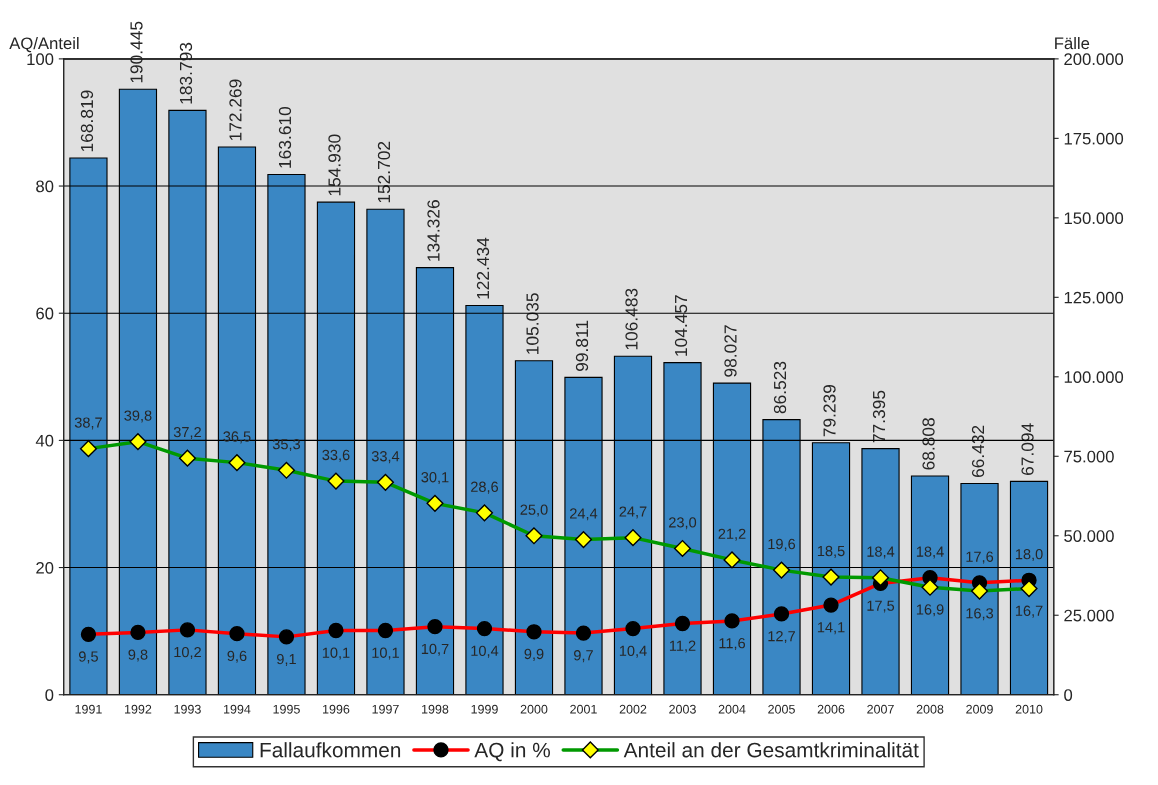  Describe the element at coordinates (136, 52) in the screenshot. I see `data-label: 190.445` at that location.